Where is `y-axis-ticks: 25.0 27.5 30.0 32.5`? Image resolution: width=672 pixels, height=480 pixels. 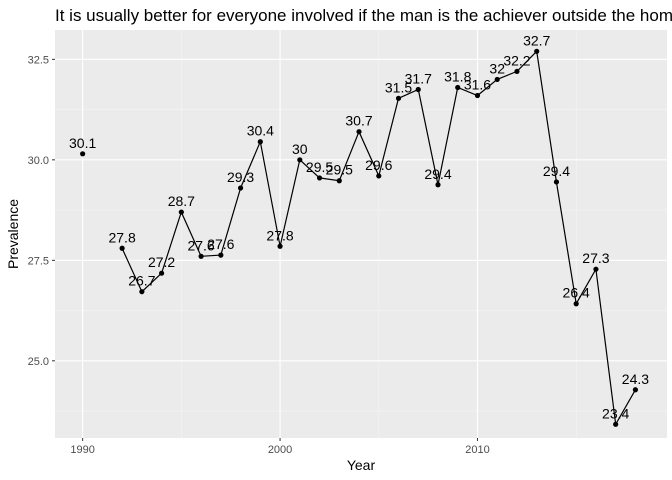
y-axis-ticks: 25.0 27.5 30.0 32.5 is located at coordinates (41, 211).